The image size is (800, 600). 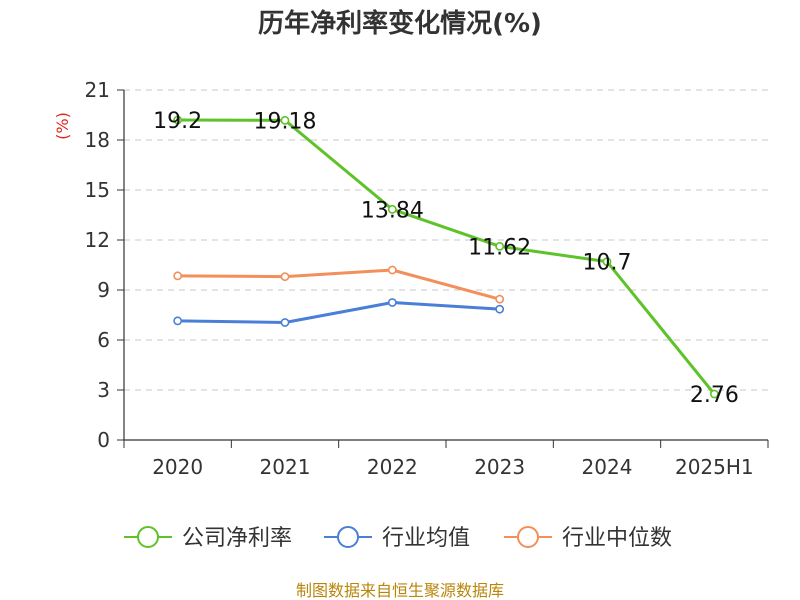 I want to click on data-label: 2.76, so click(x=714, y=395).